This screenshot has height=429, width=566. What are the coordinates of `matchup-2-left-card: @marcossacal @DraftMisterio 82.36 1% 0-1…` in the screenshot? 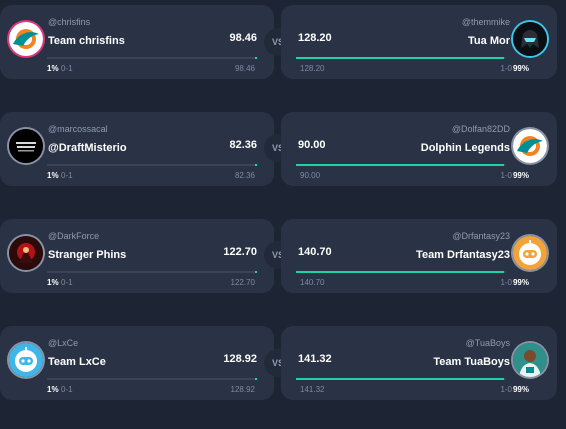 It's located at (137, 149).